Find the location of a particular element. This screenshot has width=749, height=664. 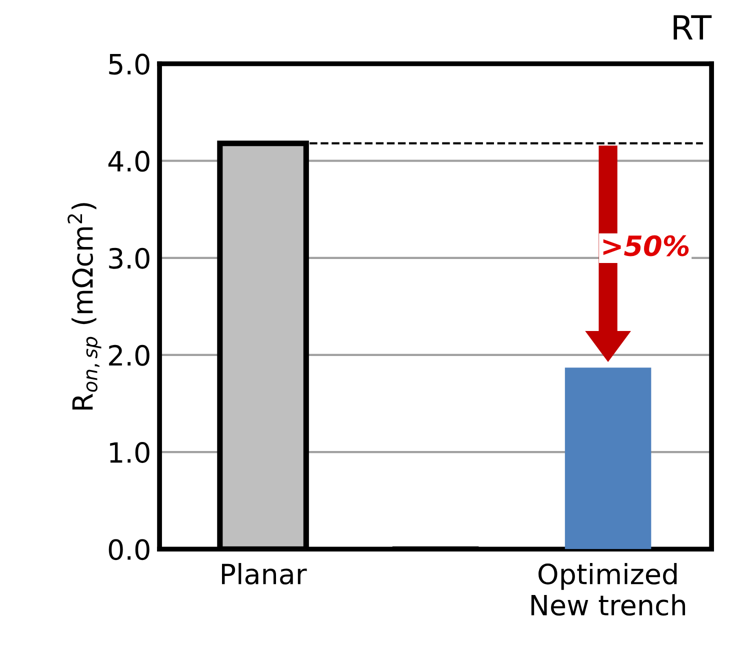

y-tick-label: 3.0 is located at coordinates (129, 258).